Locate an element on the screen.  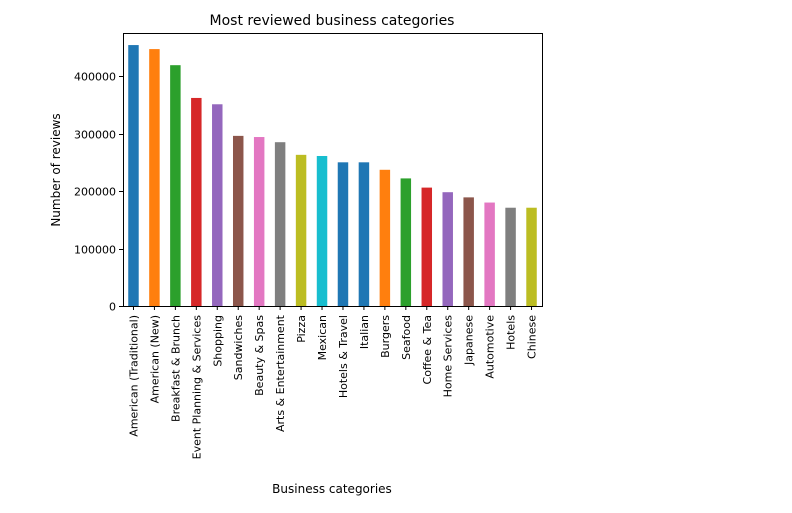
y-axis: 0 100000 200000 300000 400000 is located at coordinates (98, 192).